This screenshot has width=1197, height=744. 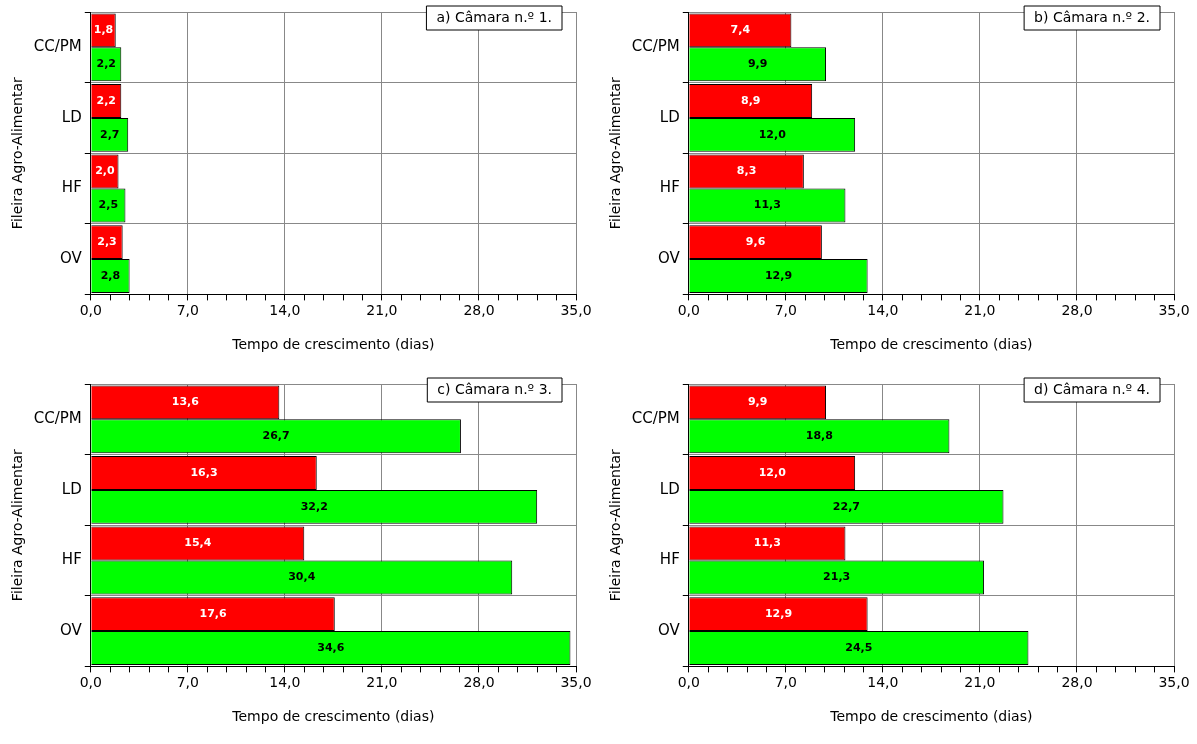 I want to click on text: 2,8, so click(x=110, y=275).